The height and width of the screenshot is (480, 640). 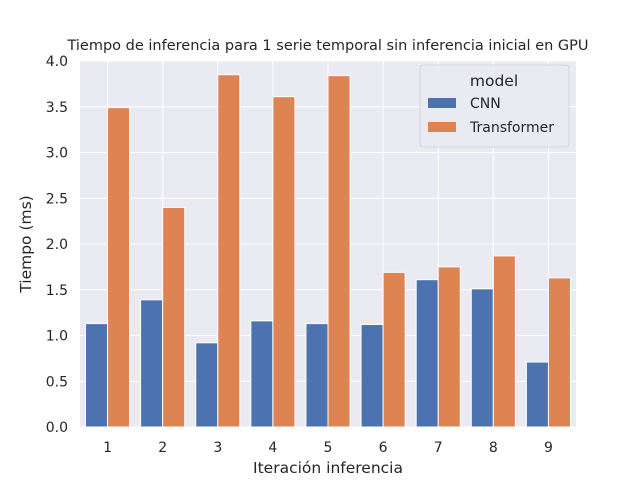 I want to click on x-tick-label: 2, so click(x=162, y=448).